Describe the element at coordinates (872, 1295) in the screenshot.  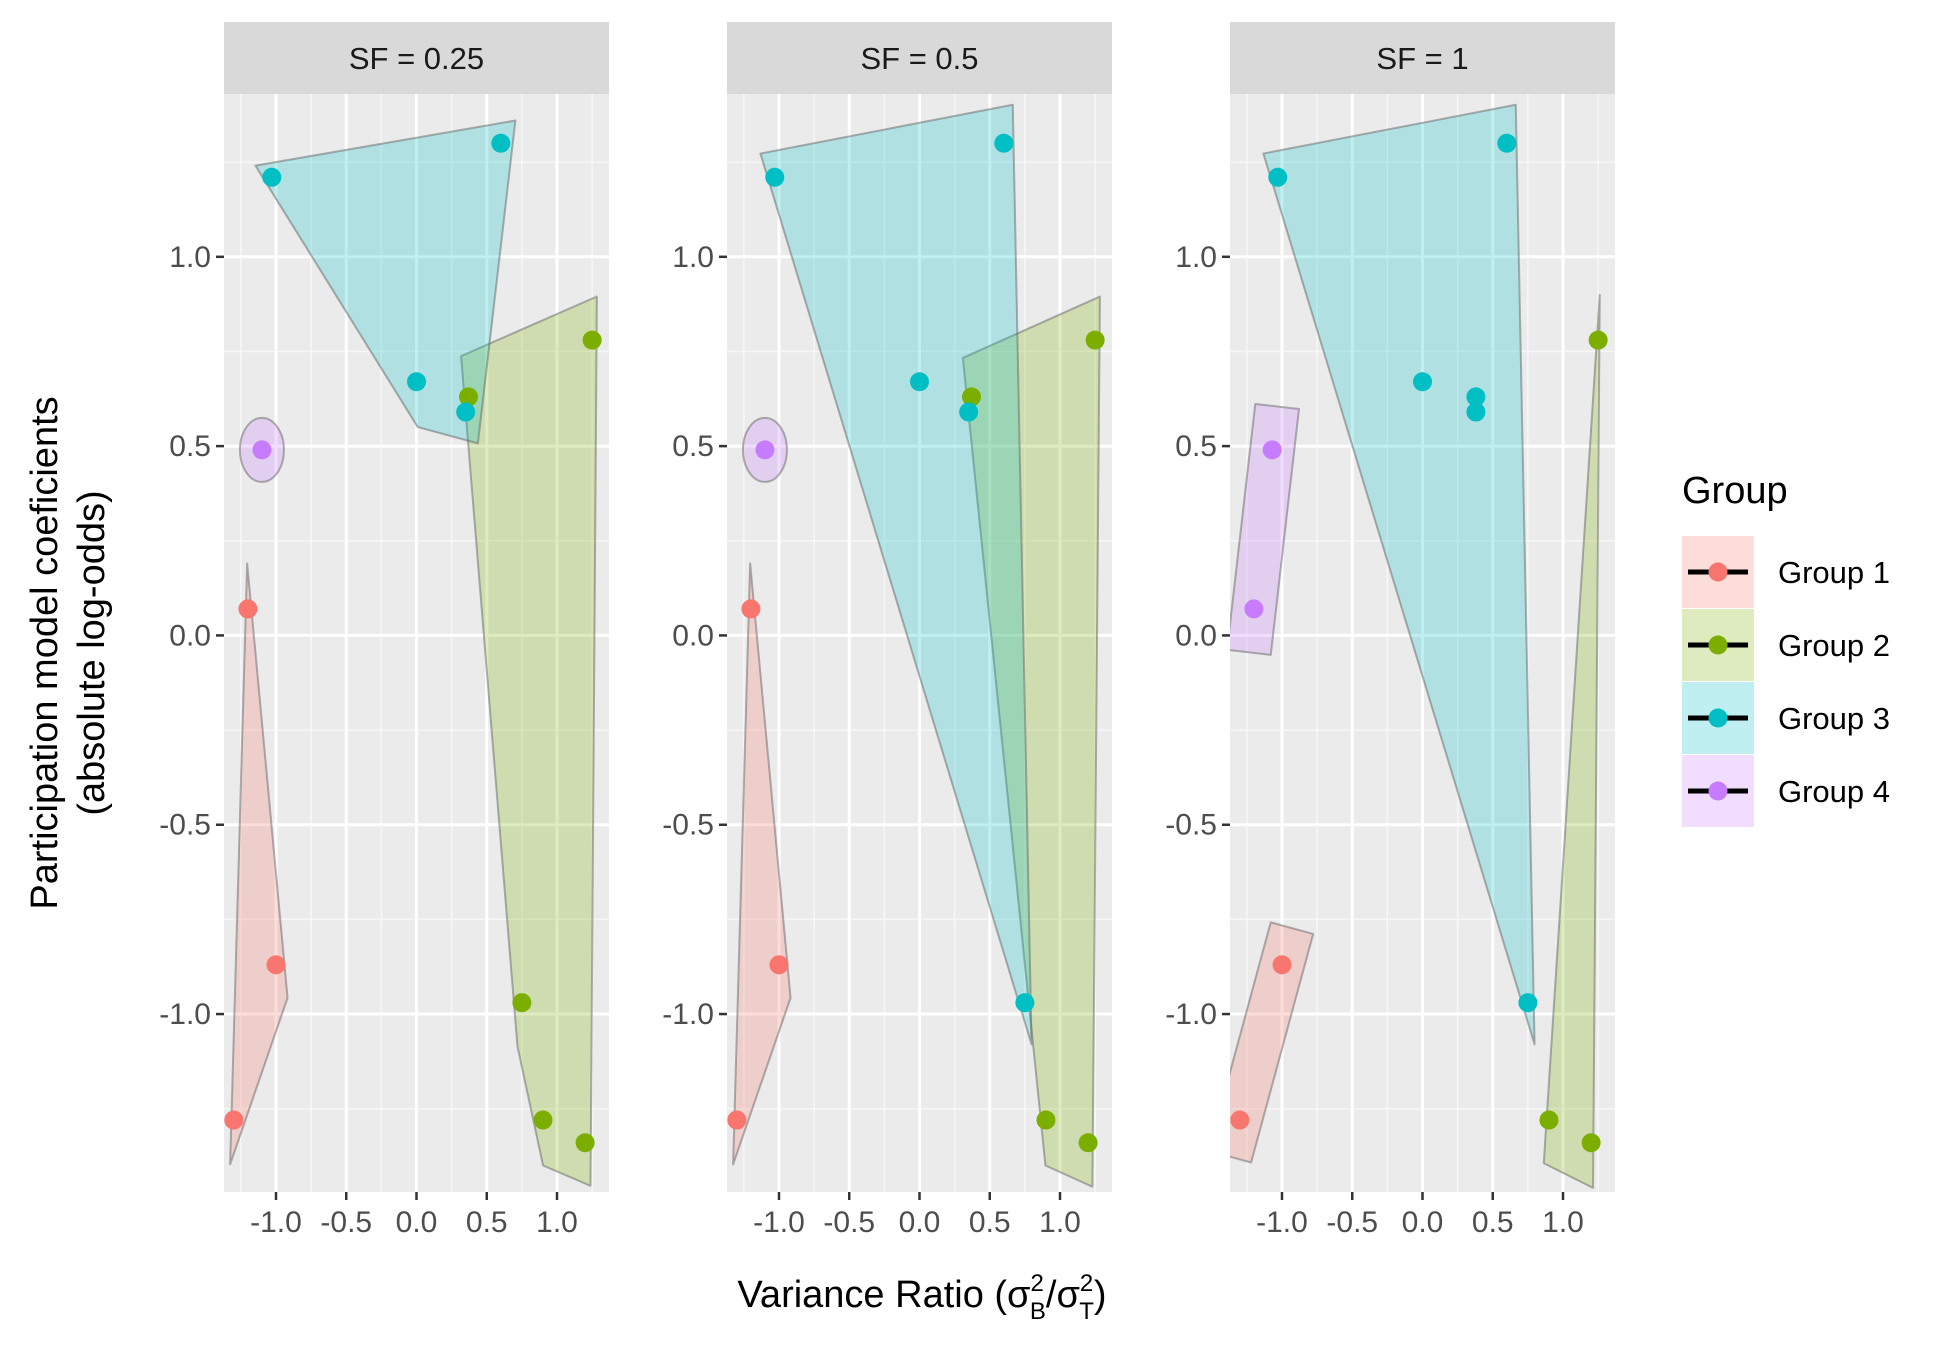
I see `x-axis-title-prefix: Variance Ratio (` at that location.